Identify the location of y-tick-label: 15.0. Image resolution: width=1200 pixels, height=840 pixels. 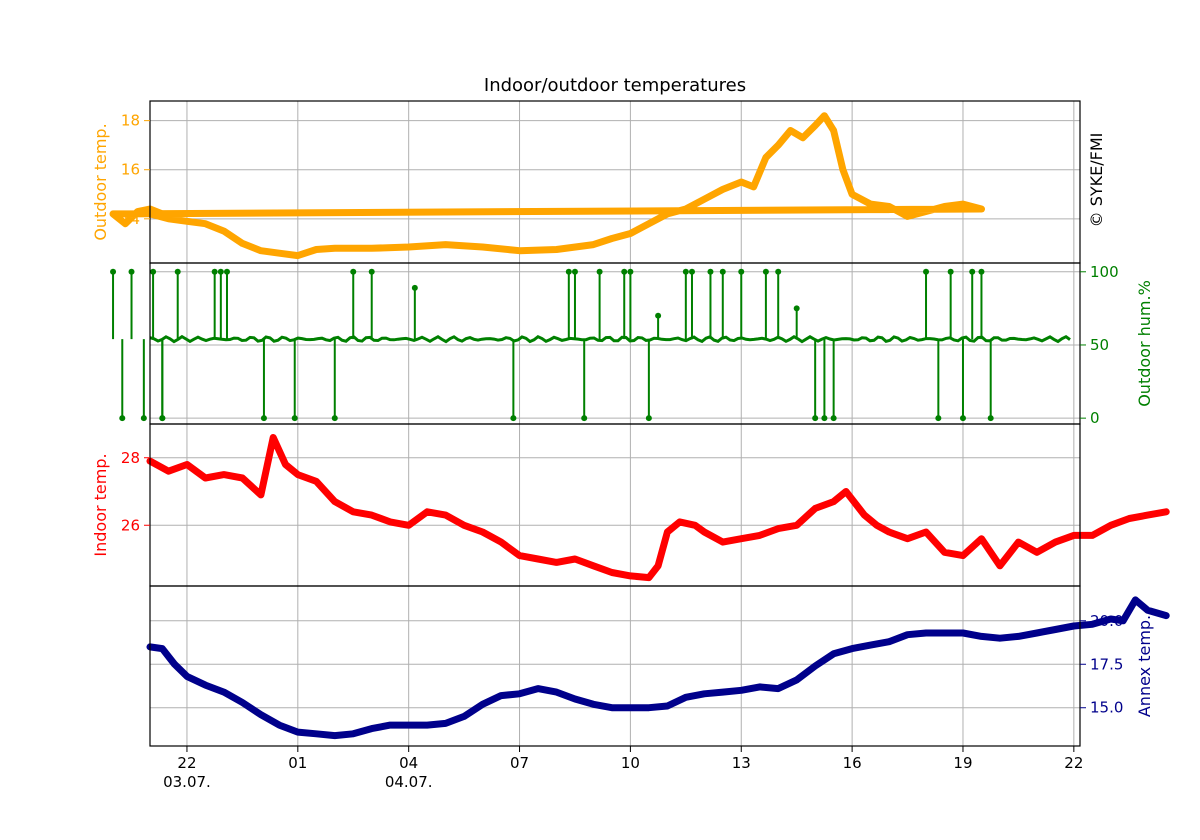
(1106, 708).